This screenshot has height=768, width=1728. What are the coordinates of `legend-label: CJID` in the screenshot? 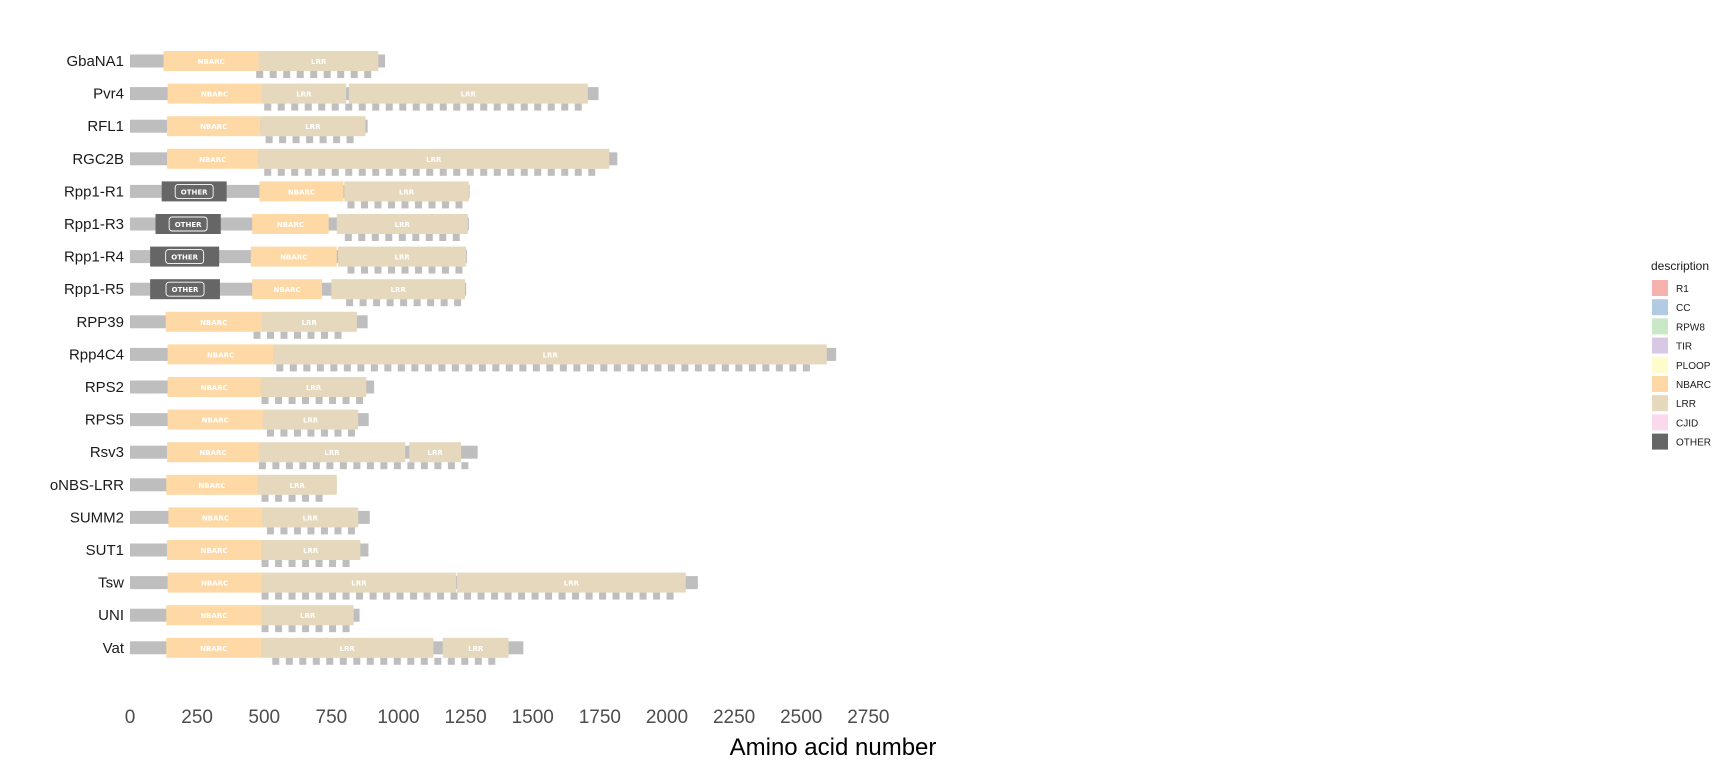 It's located at (1687, 423).